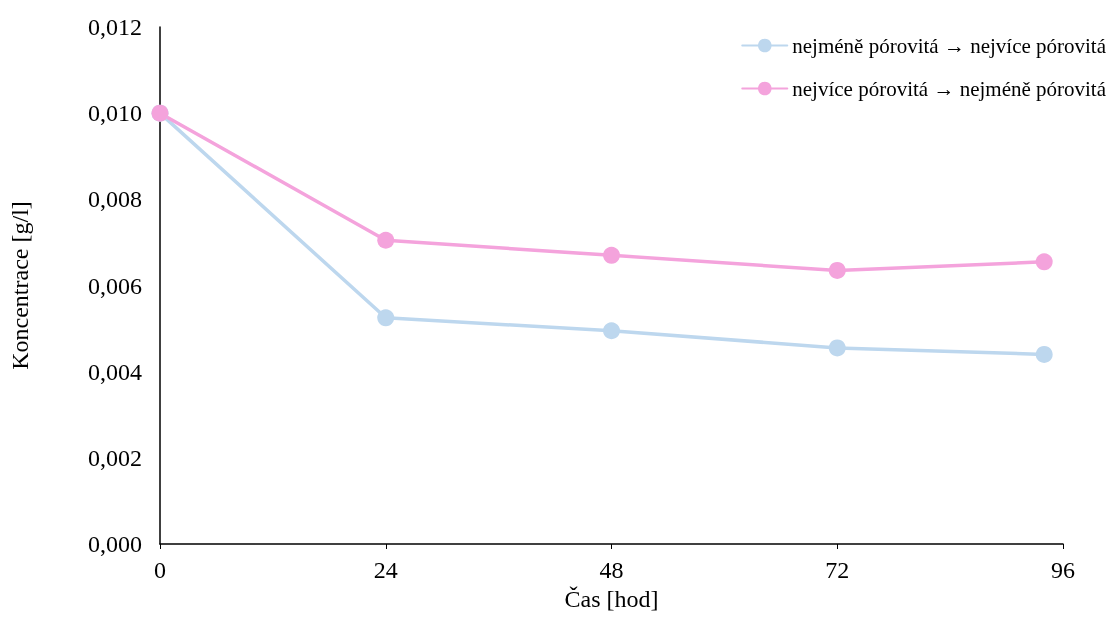 The image size is (1116, 624). I want to click on y-axis-title: Koncentrace [g/l], so click(20, 285).